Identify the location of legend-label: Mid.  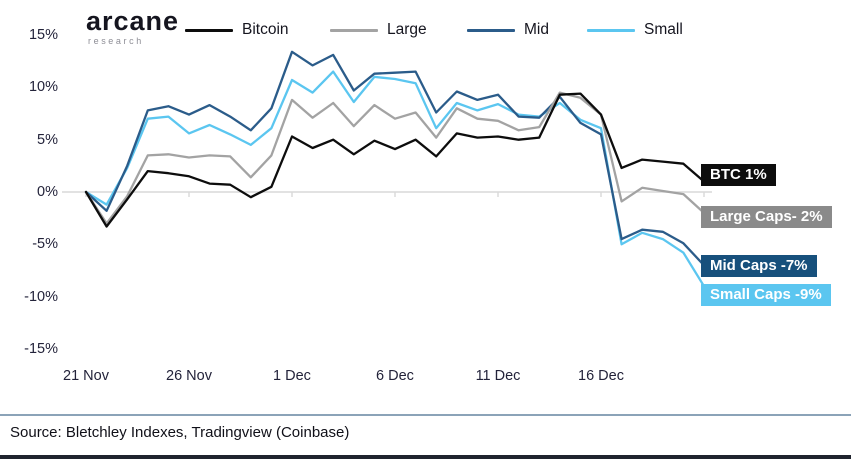
(536, 29).